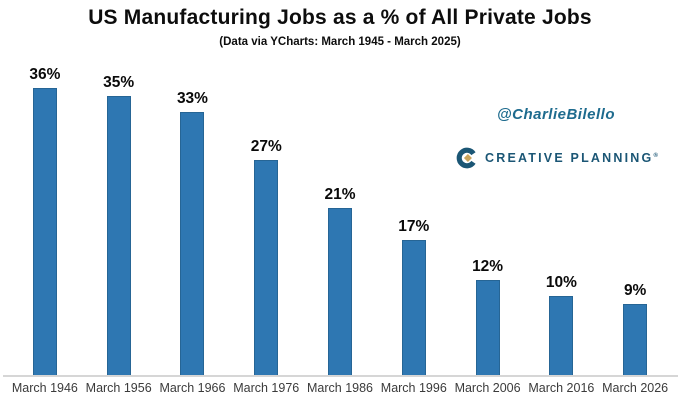 The width and height of the screenshot is (680, 408). What do you see at coordinates (635, 188) in the screenshot?
I see `bar-column: 9%` at bounding box center [635, 188].